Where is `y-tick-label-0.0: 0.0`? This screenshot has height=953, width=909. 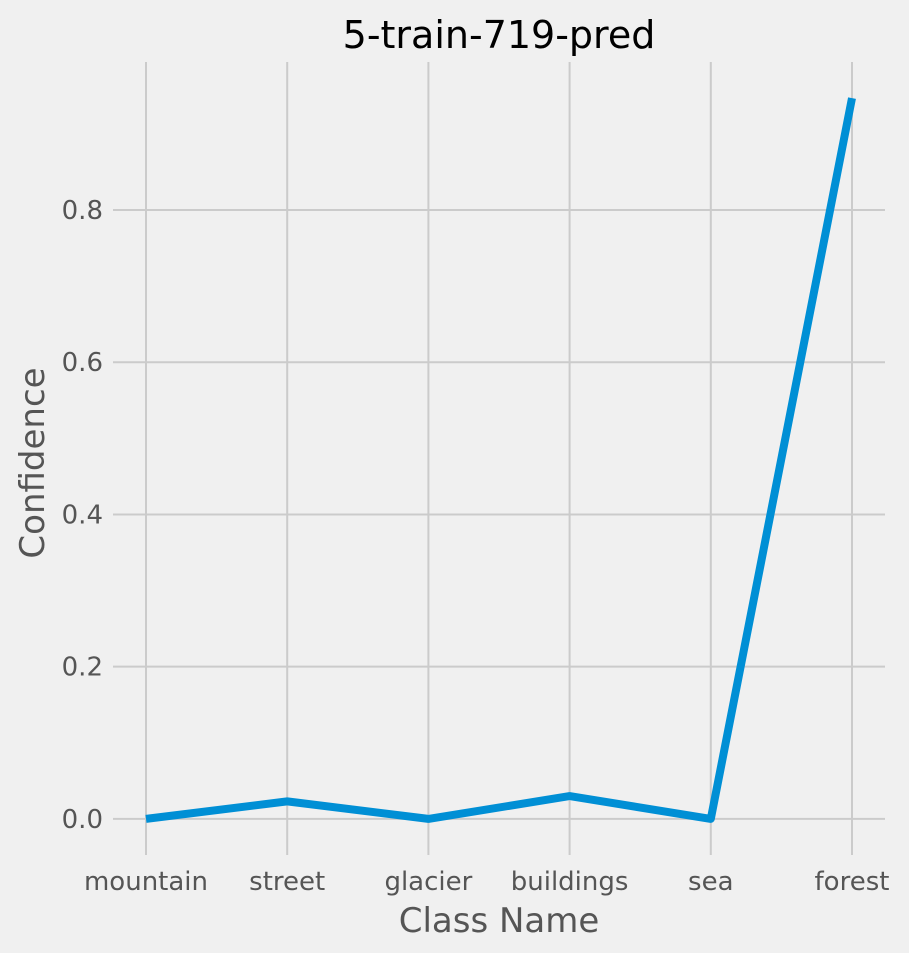 y-tick-label-0.0: 0.0 is located at coordinates (82, 820).